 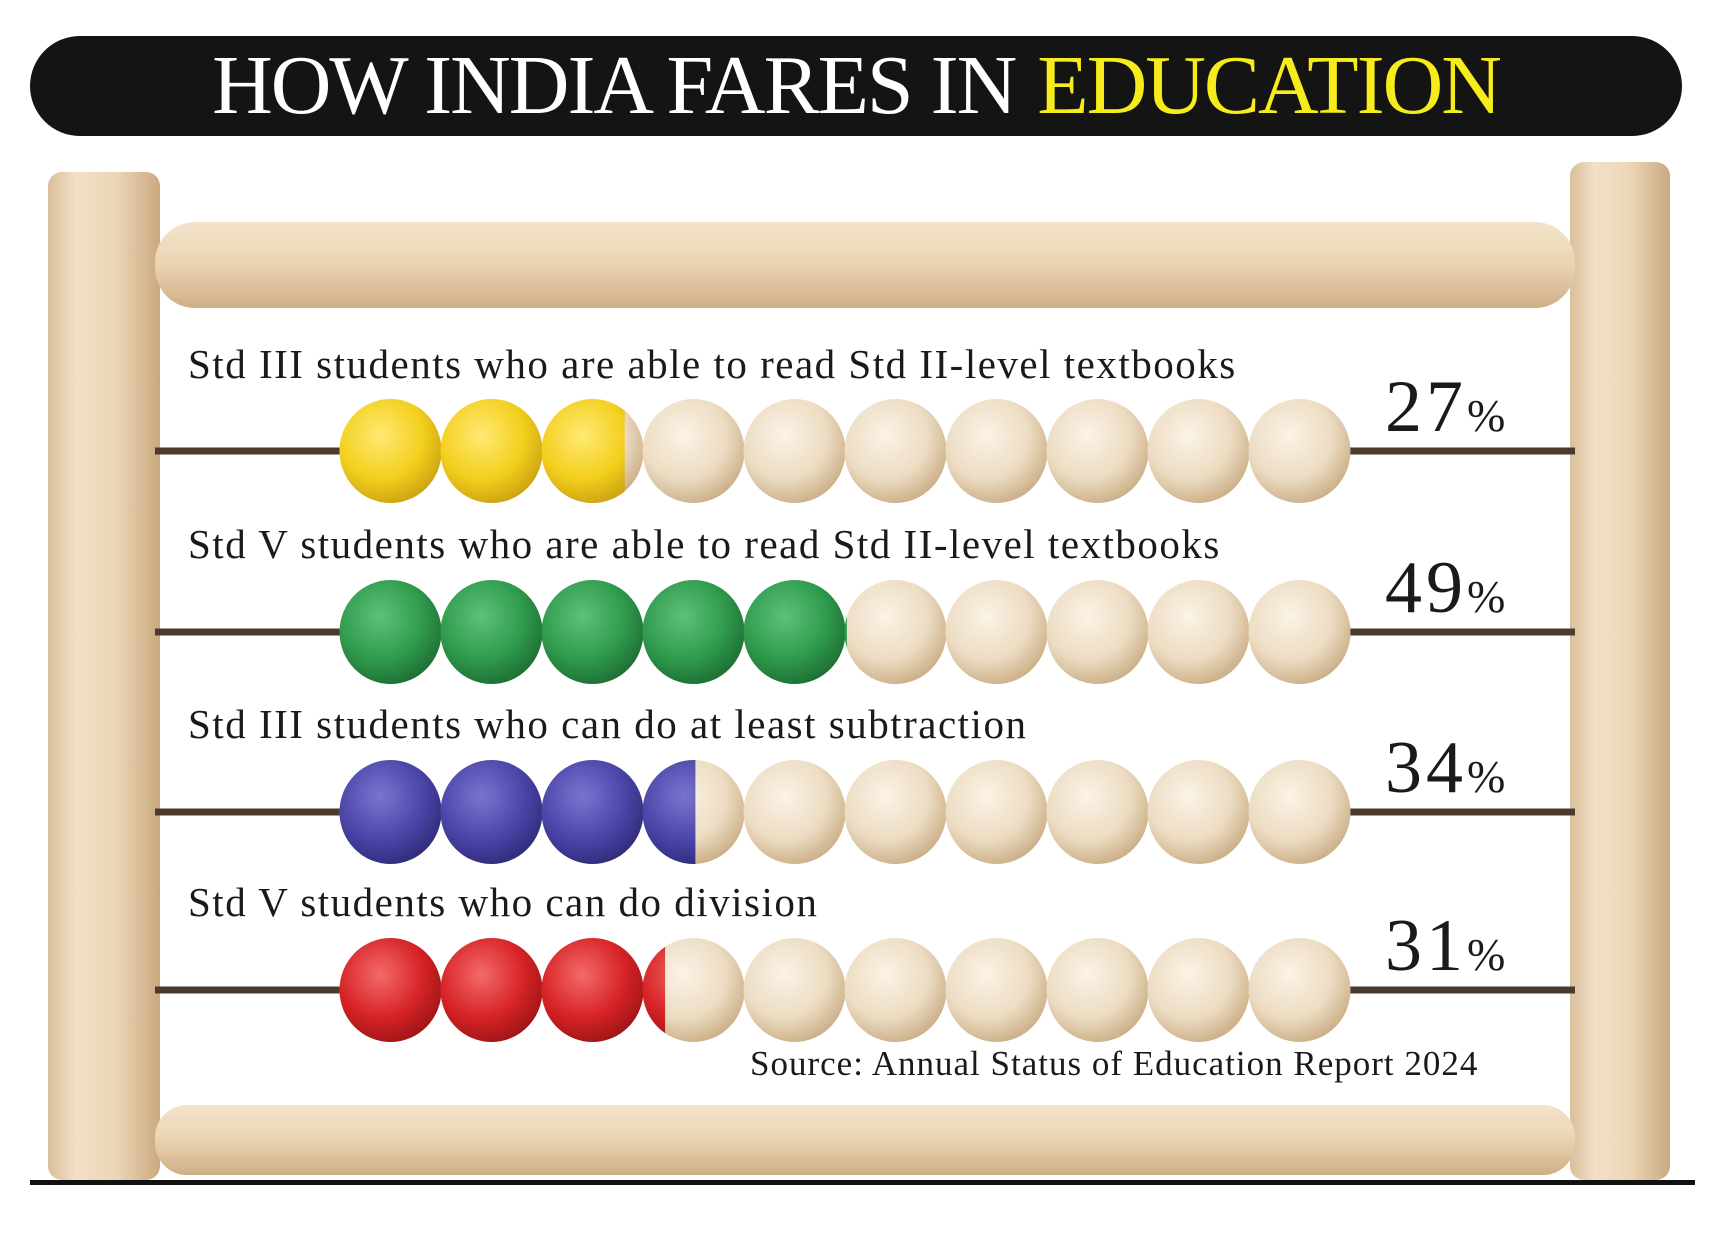 What do you see at coordinates (1445, 588) in the screenshot?
I see `value-label: 49%` at bounding box center [1445, 588].